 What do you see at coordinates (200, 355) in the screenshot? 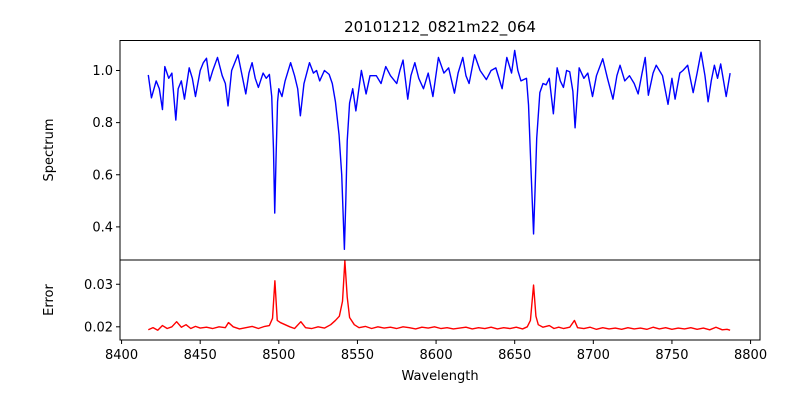
I see `x-tick-label: 8450` at bounding box center [200, 355].